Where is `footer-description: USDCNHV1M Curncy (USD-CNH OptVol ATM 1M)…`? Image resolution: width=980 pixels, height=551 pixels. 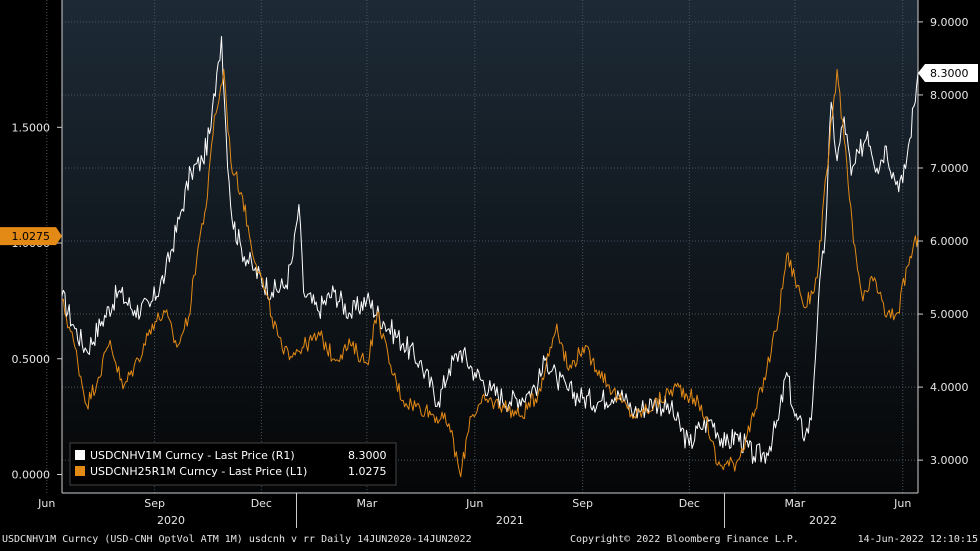 footer-description: USDCNHV1M Curncy (USD-CNH OptVol ATM 1M)… is located at coordinates (237, 539).